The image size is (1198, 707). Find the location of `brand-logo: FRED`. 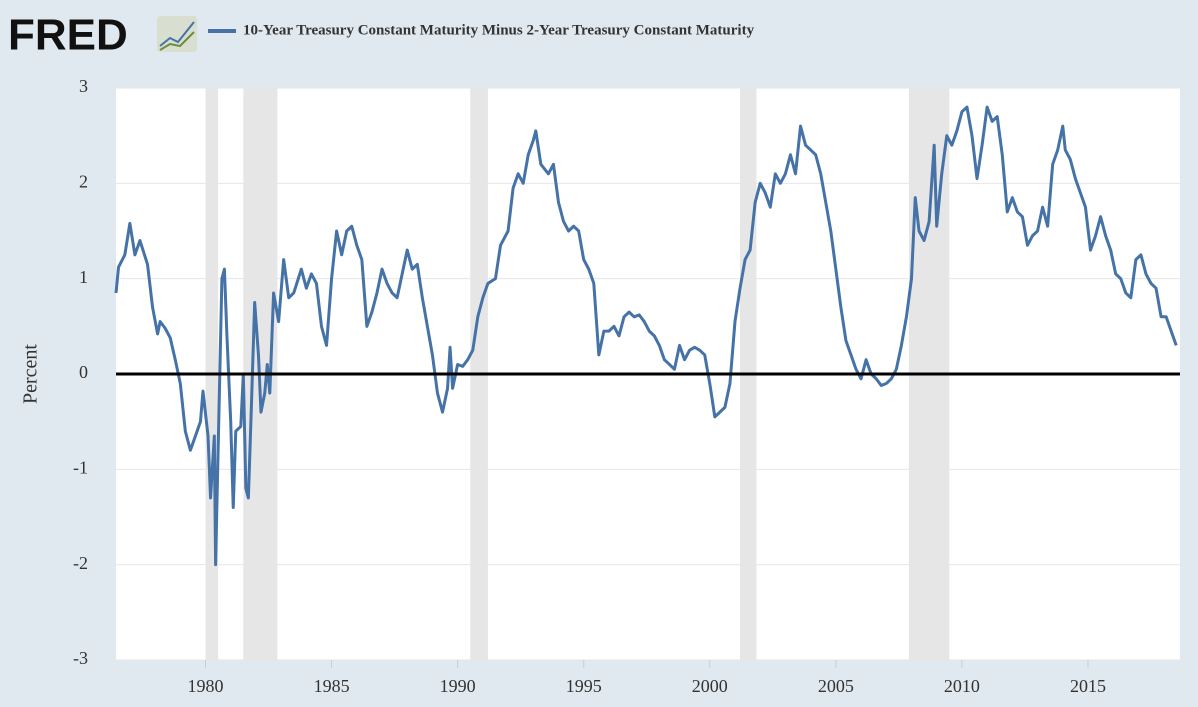

brand-logo: FRED is located at coordinates (68, 35).